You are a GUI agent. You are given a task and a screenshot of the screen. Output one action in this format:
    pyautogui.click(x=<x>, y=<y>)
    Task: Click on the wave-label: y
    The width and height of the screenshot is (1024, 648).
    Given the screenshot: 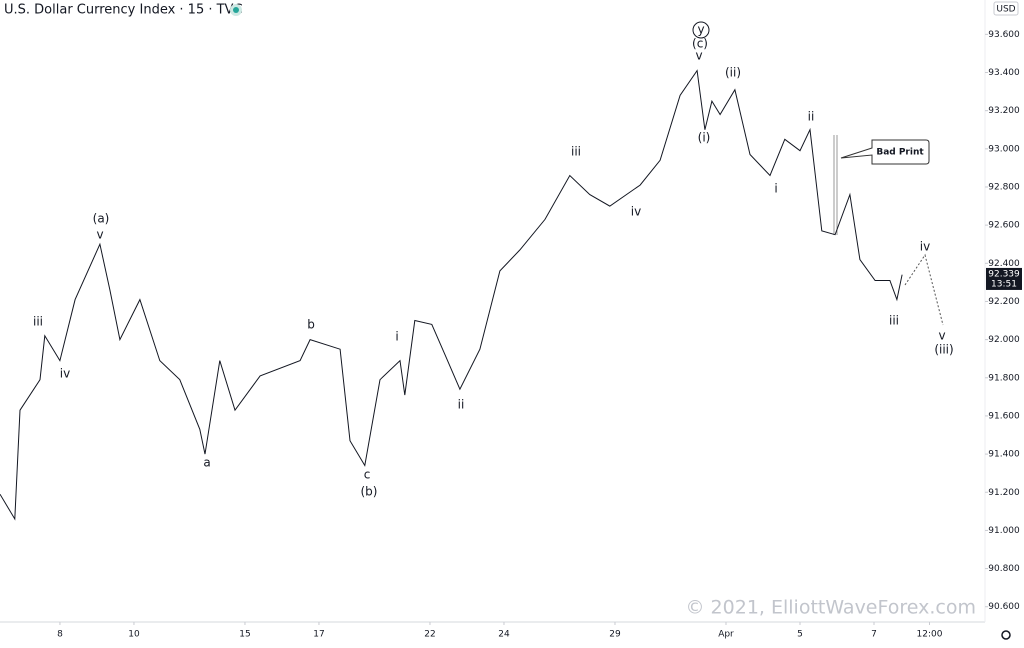 What is the action you would take?
    pyautogui.click(x=700, y=30)
    